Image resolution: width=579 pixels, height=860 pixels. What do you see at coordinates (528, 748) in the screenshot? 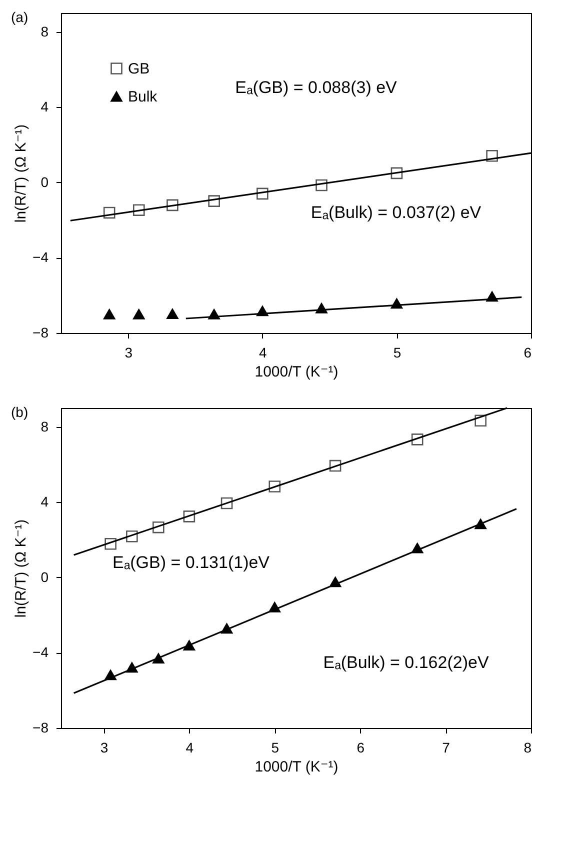
I see `x-tick-label: 8` at bounding box center [528, 748].